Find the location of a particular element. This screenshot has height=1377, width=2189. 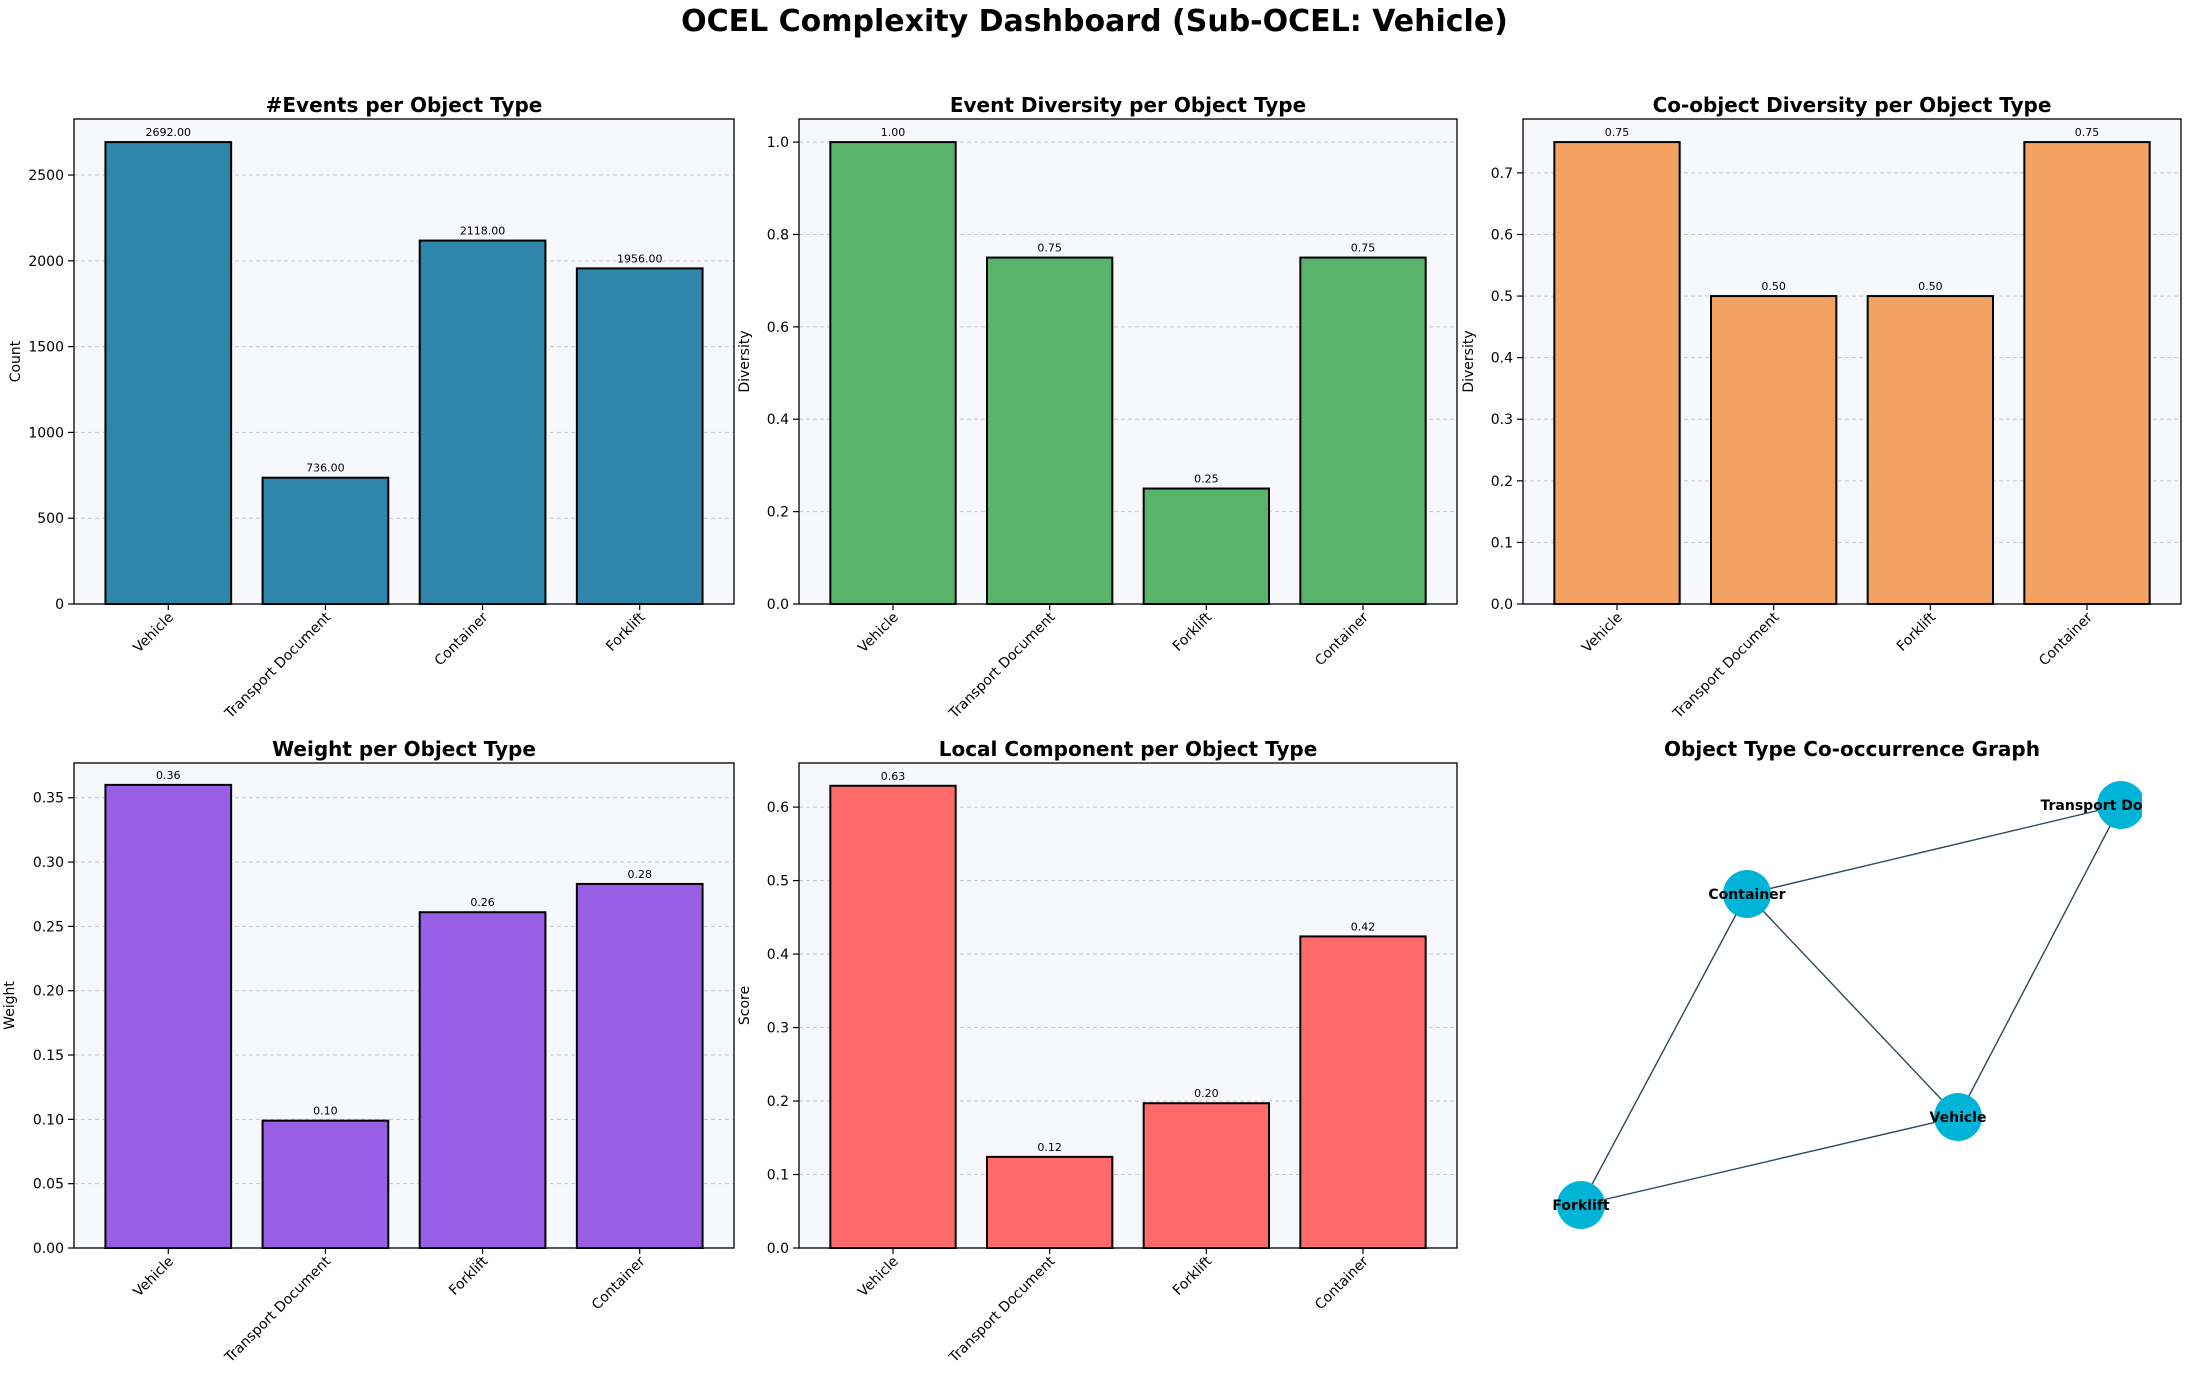

y-axis-label: Weight is located at coordinates (10, 1005).